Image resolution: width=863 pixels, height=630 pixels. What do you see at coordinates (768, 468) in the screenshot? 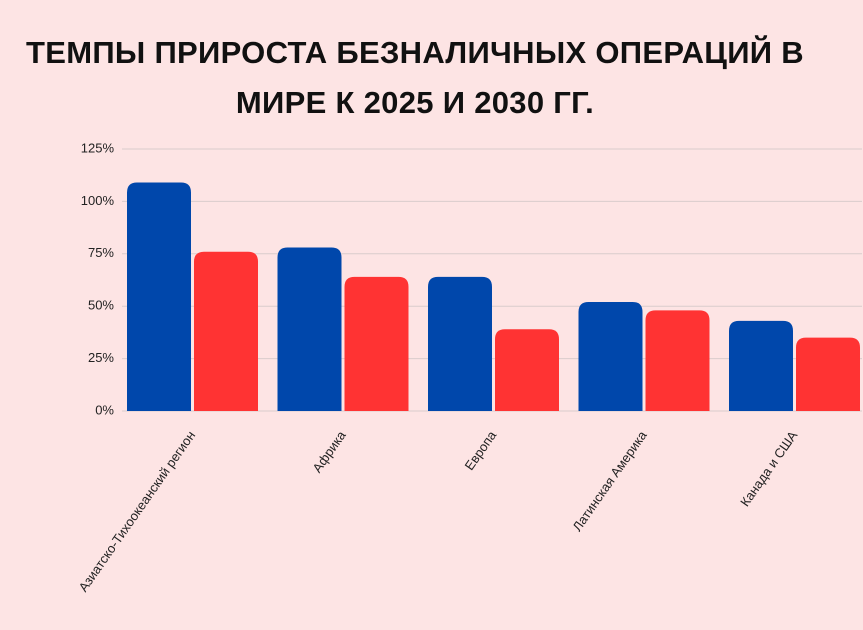
I see `x-tick-label: Канада и США` at bounding box center [768, 468].